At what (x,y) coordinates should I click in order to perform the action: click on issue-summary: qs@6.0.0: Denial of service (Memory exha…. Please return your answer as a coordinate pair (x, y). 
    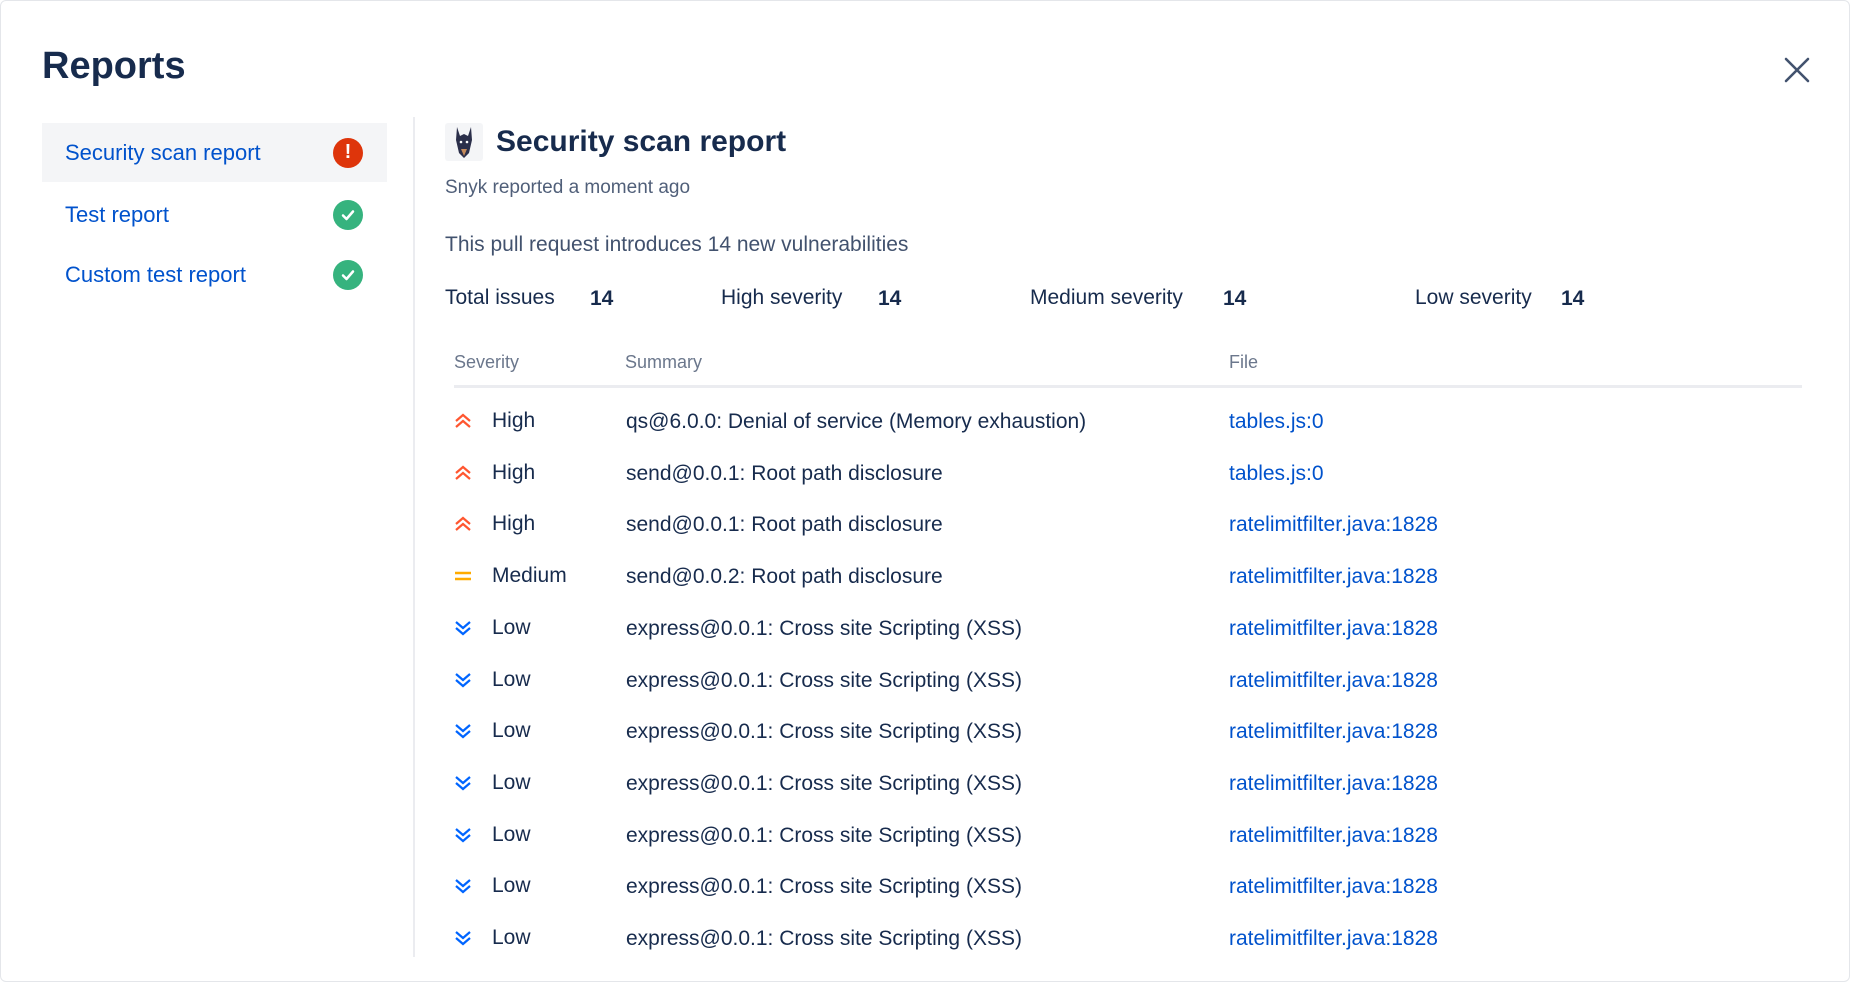
    Looking at the image, I should click on (856, 421).